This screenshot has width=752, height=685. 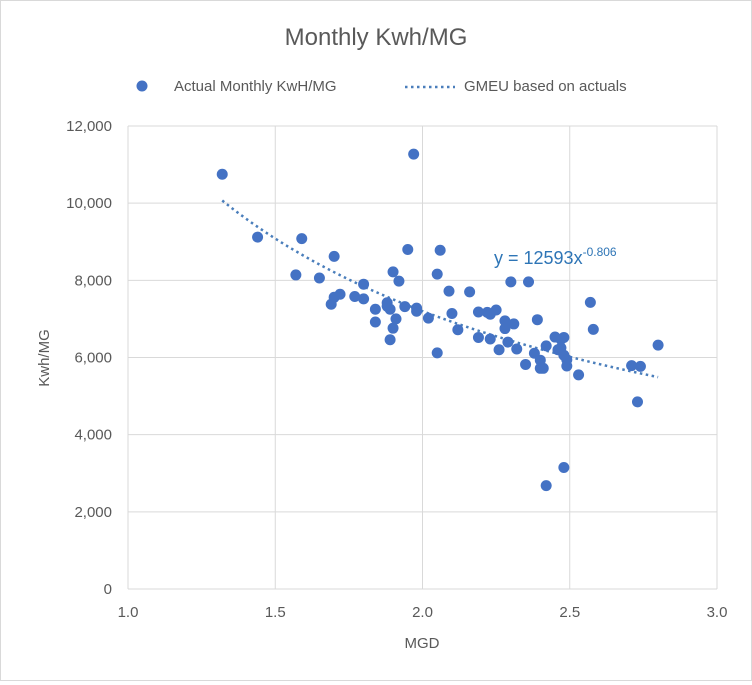 I want to click on legend-points-marker, so click(x=142, y=86).